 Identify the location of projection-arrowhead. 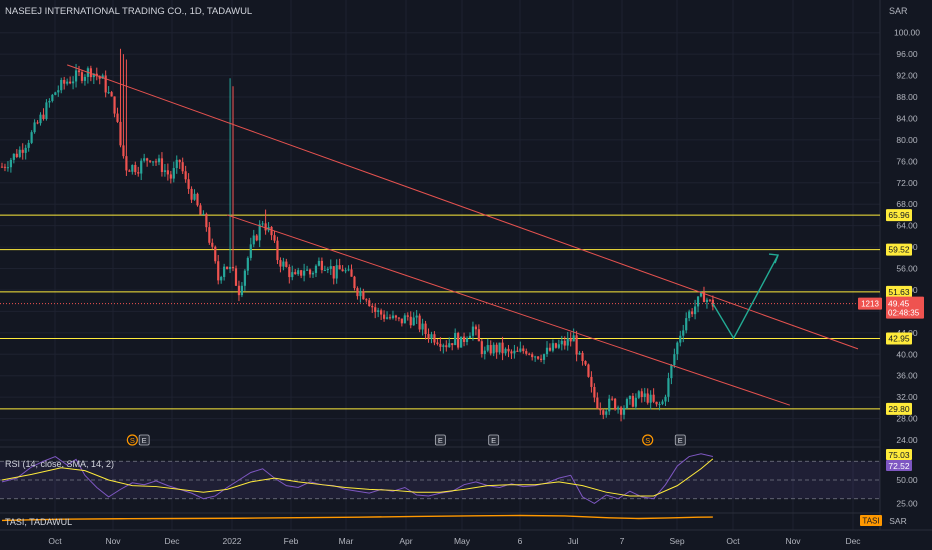
(773, 258).